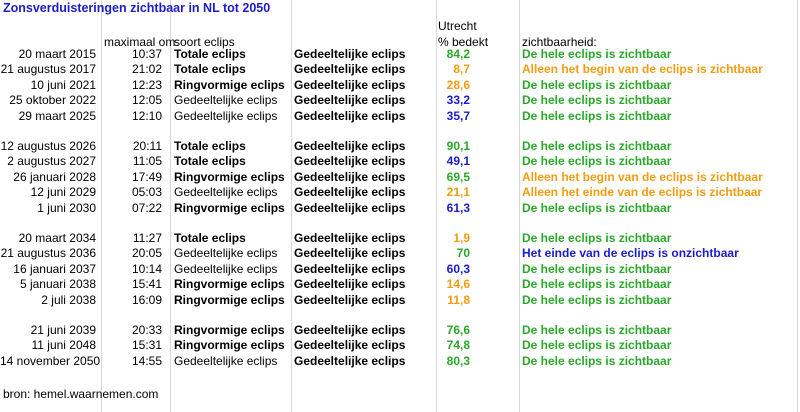 The image size is (800, 412). Describe the element at coordinates (458, 54) in the screenshot. I see `coverage-pct: 84,2` at that location.